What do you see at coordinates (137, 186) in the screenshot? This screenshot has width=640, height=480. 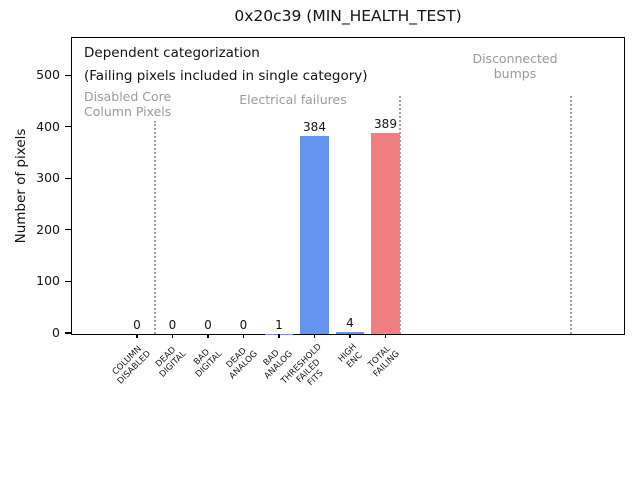 I see `bar-slot-0: 0` at bounding box center [137, 186].